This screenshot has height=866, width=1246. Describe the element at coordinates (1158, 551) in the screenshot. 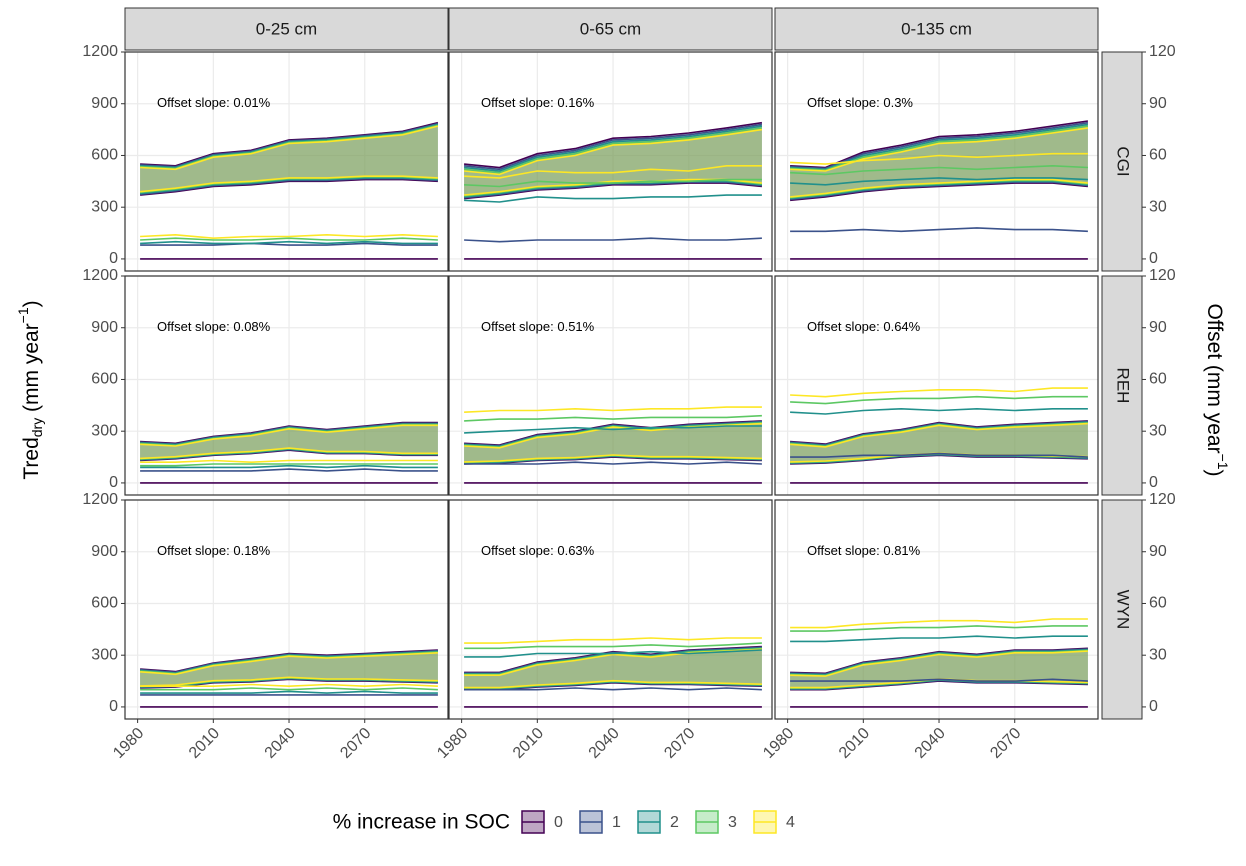

I see `y2-tick-label: 90` at that location.